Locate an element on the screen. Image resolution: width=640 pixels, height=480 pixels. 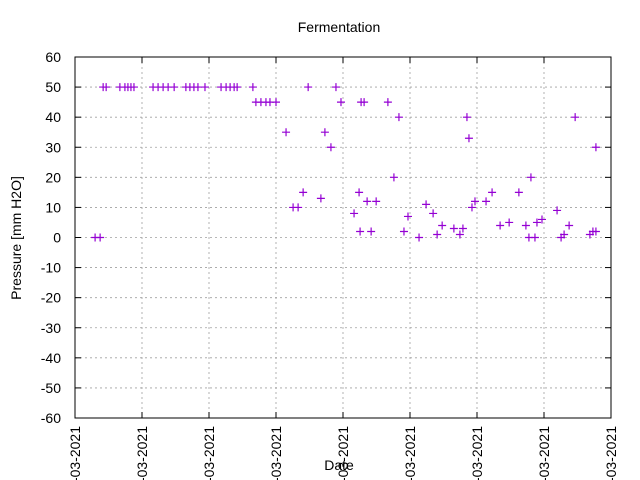
y-tick-label: -30 is located at coordinates (51, 328).